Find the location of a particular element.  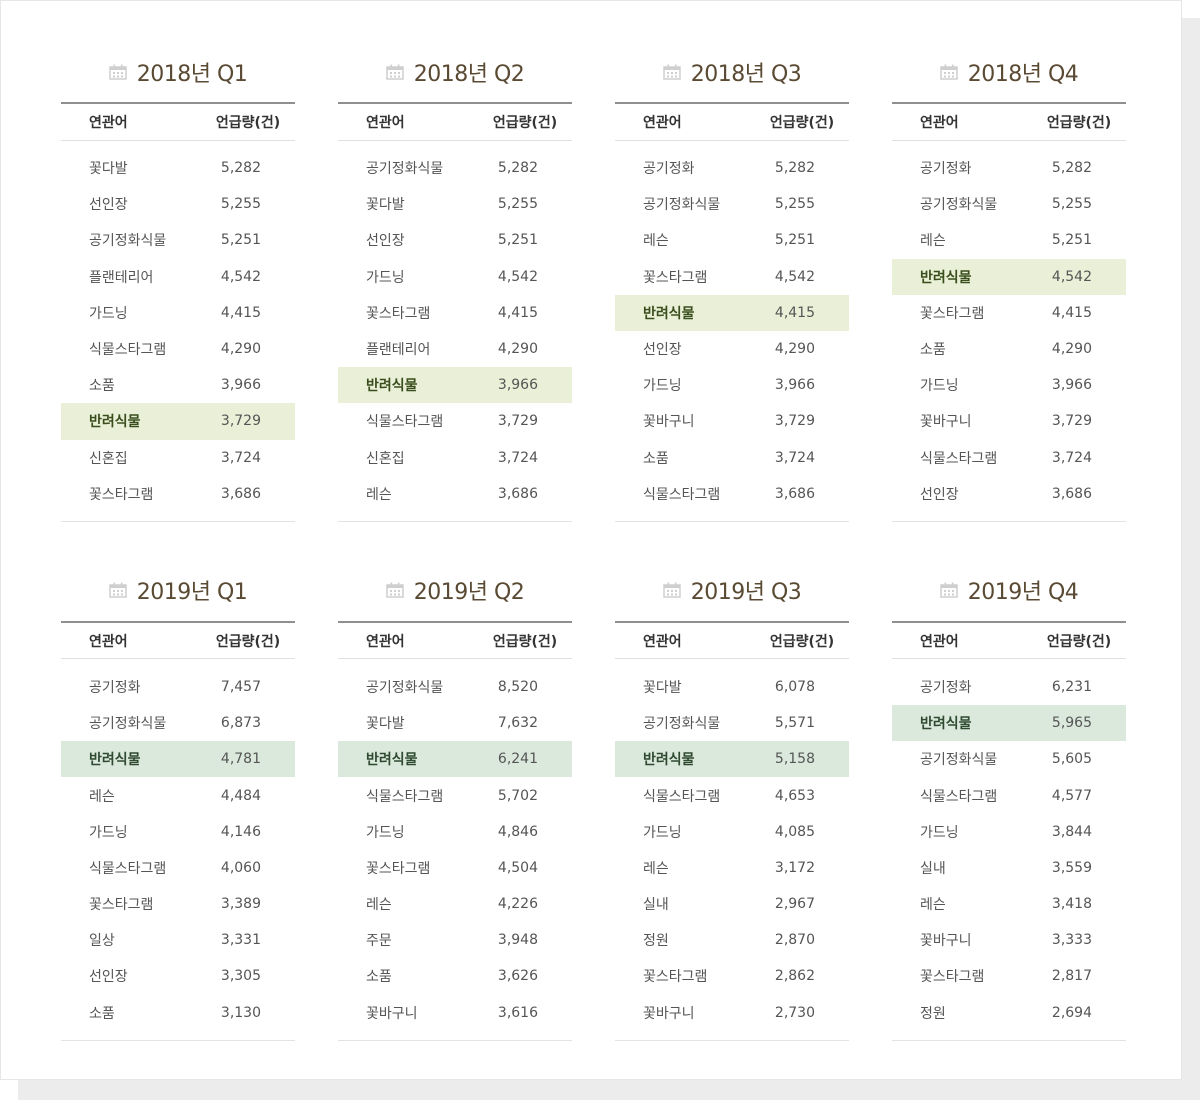

table-row: 신혼집 3,724 is located at coordinates (178, 458).